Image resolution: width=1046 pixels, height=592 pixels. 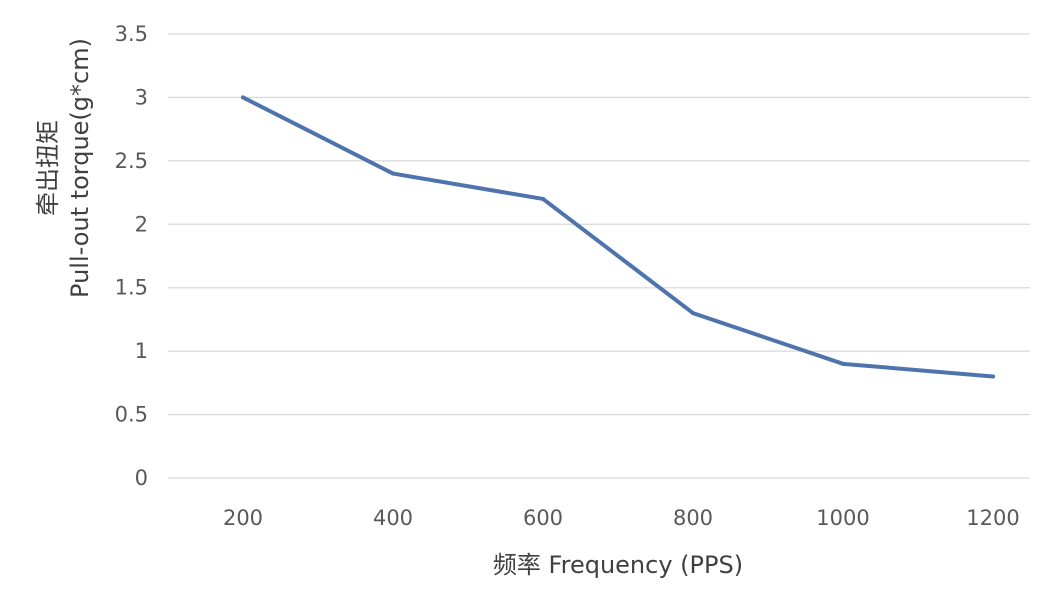 I want to click on x-tick-label: 200, so click(x=243, y=518).